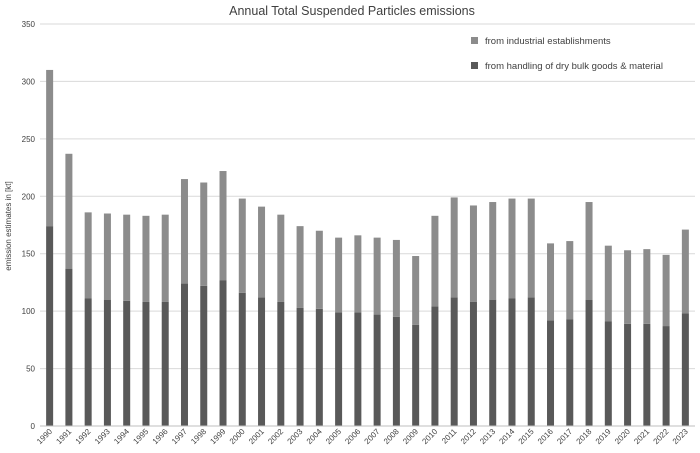 This screenshot has width=700, height=453. What do you see at coordinates (608, 283) in the screenshot?
I see `bar-industrial-2019` at bounding box center [608, 283].